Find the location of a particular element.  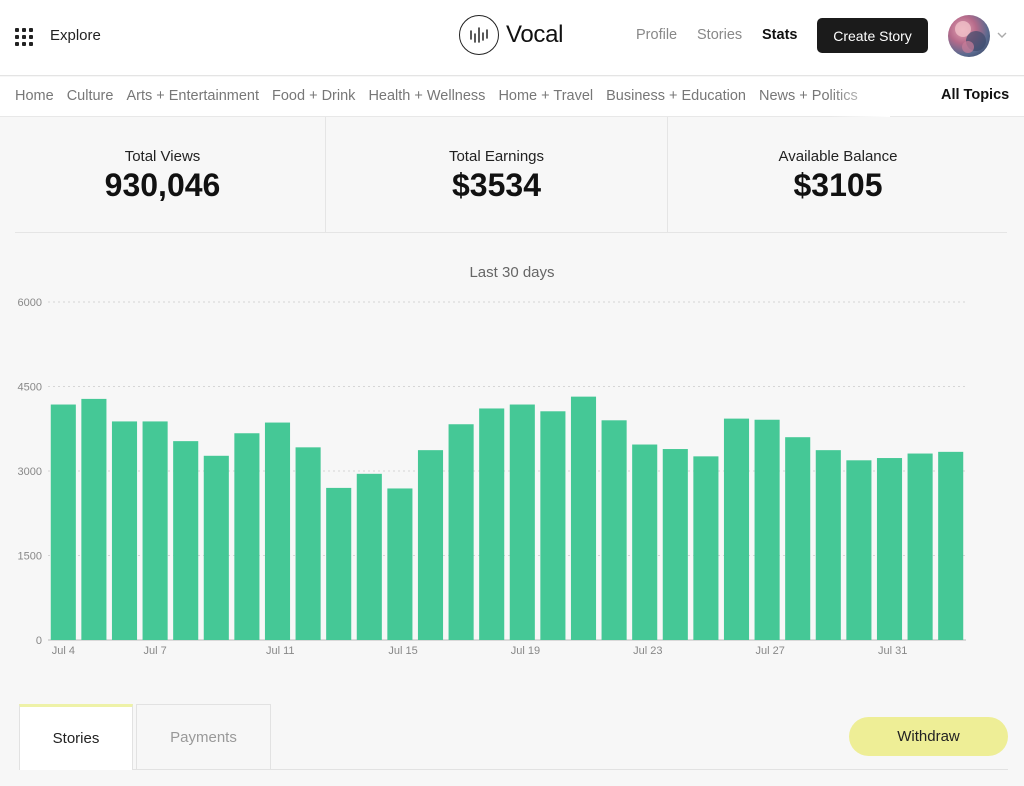

stat-label: Total Views is located at coordinates (162, 156).